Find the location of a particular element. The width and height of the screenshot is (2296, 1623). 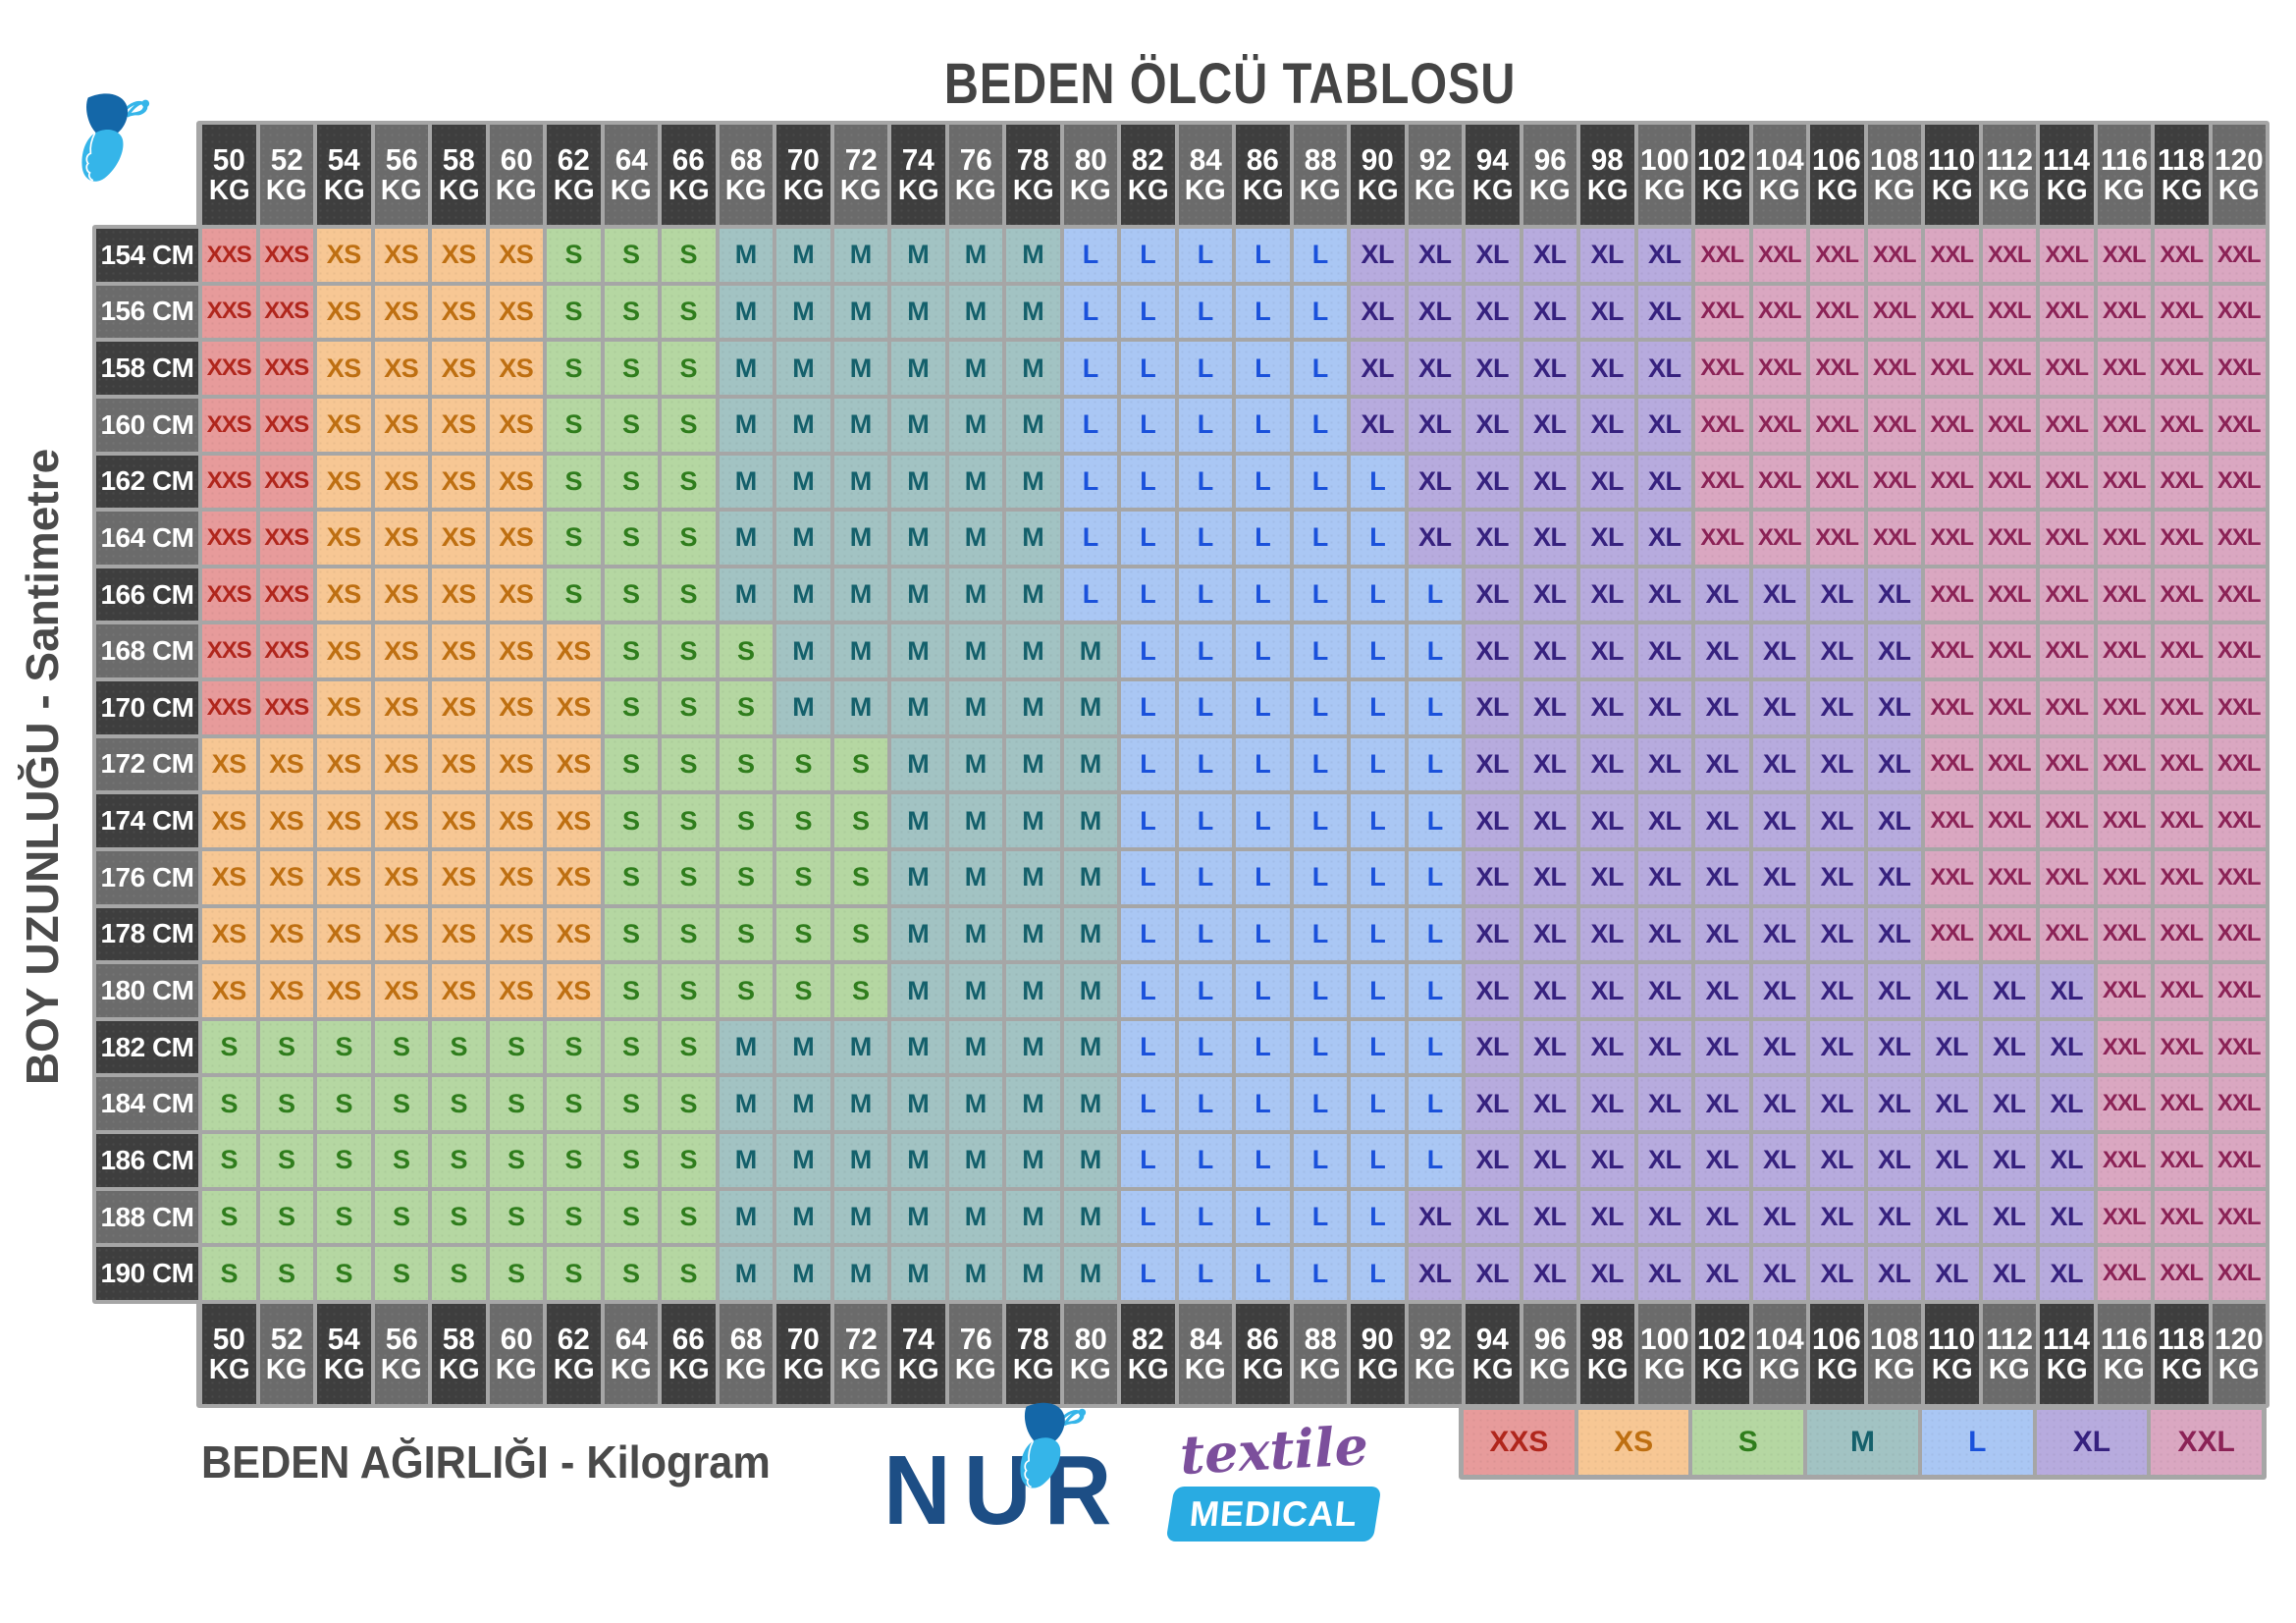

brand-sub-textile: textile is located at coordinates (1274, 1450).